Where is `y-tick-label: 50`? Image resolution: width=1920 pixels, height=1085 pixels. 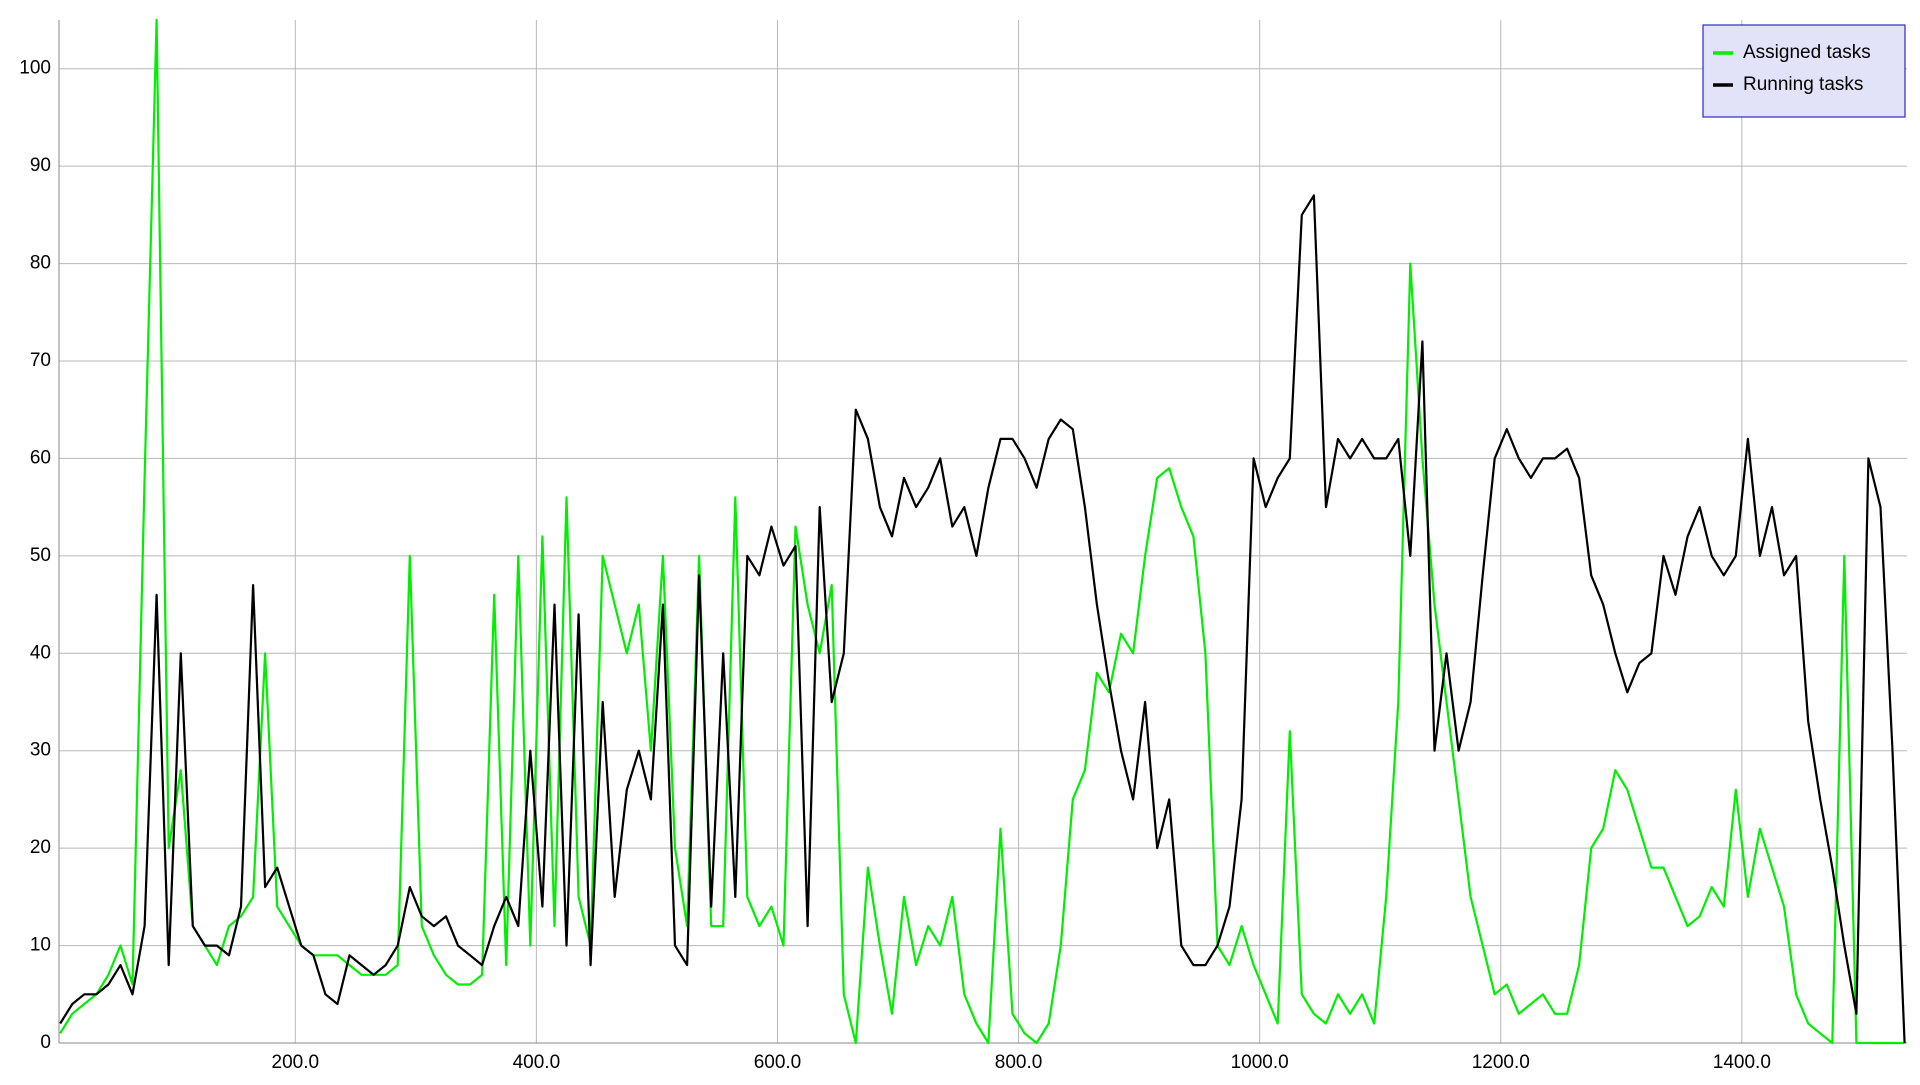
y-tick-label: 50 is located at coordinates (40, 555).